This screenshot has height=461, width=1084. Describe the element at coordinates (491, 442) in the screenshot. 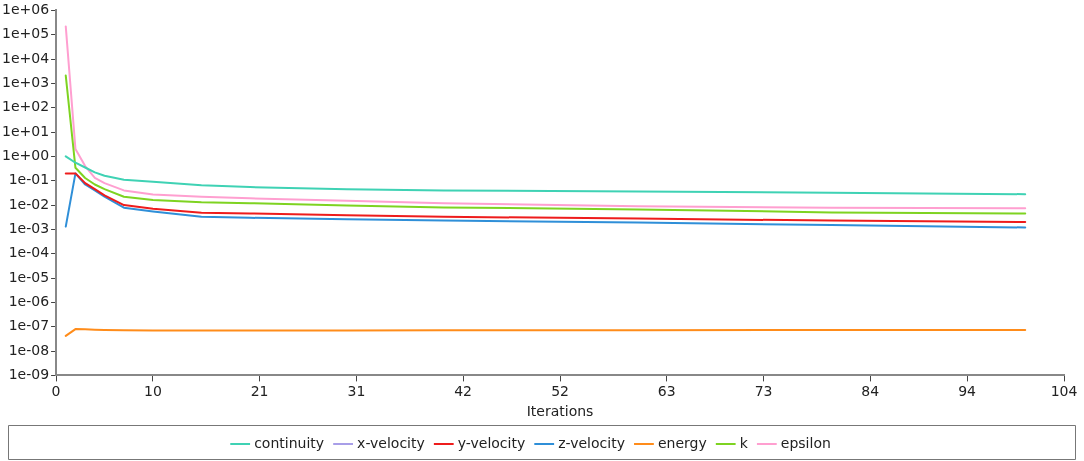

I see `legend-label: y-velocity` at that location.